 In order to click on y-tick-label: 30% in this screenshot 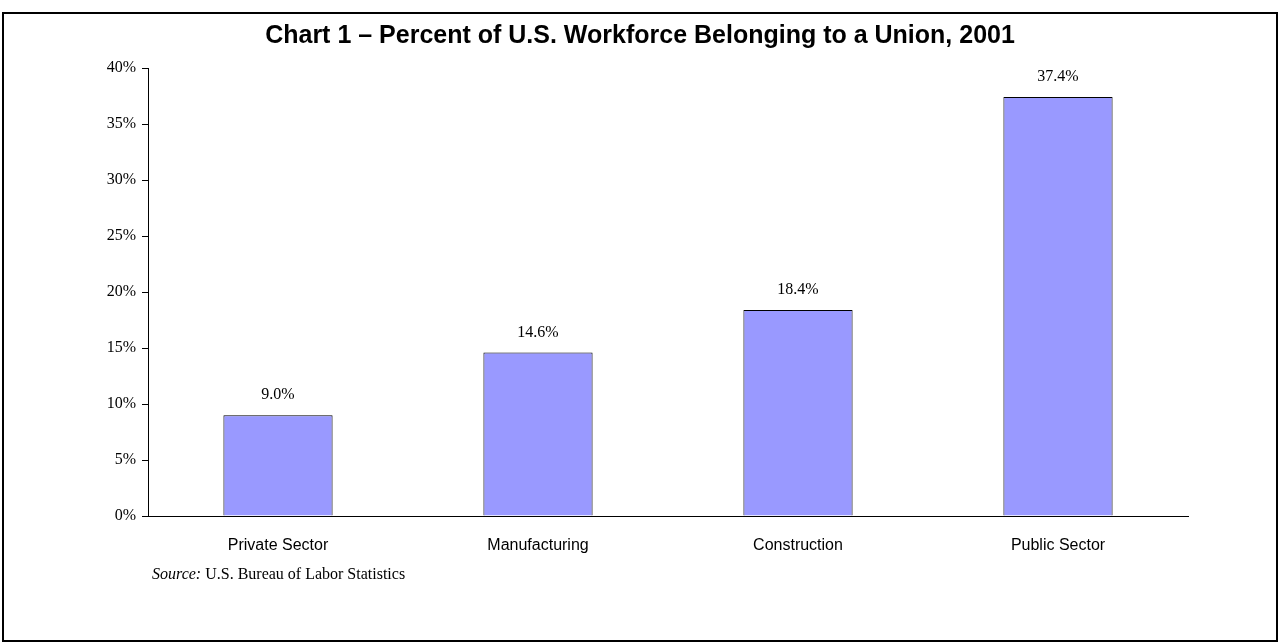, I will do `click(121, 179)`.